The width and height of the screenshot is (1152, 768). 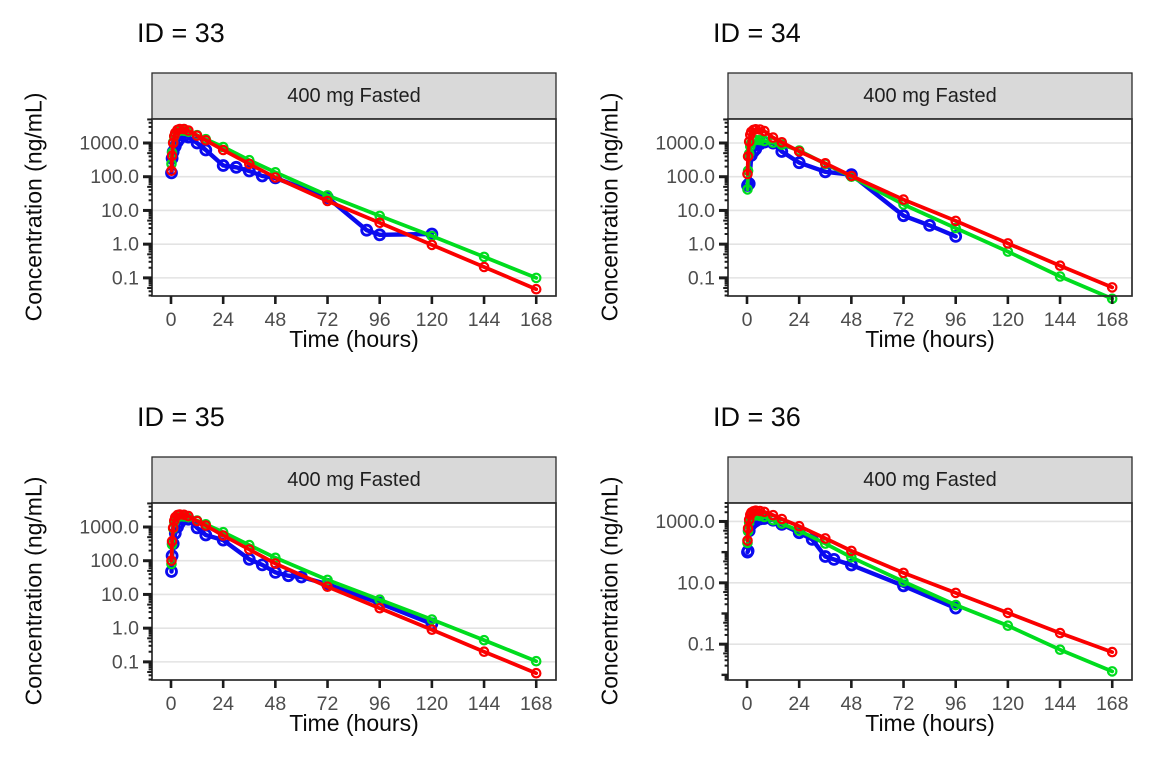 What do you see at coordinates (894, 585) in the screenshot?
I see `plot-canvas-36: 1000.0 10.0 0.1 0 24 48 72 96 120 144 168` at bounding box center [894, 585].